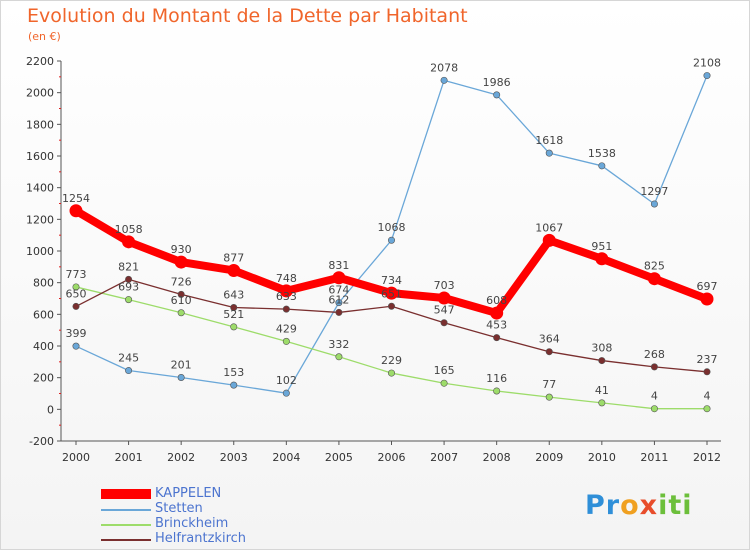 Image resolution: width=750 pixels, height=551 pixels. What do you see at coordinates (43, 378) in the screenshot?
I see `y-tick-label: 200` at bounding box center [43, 378].